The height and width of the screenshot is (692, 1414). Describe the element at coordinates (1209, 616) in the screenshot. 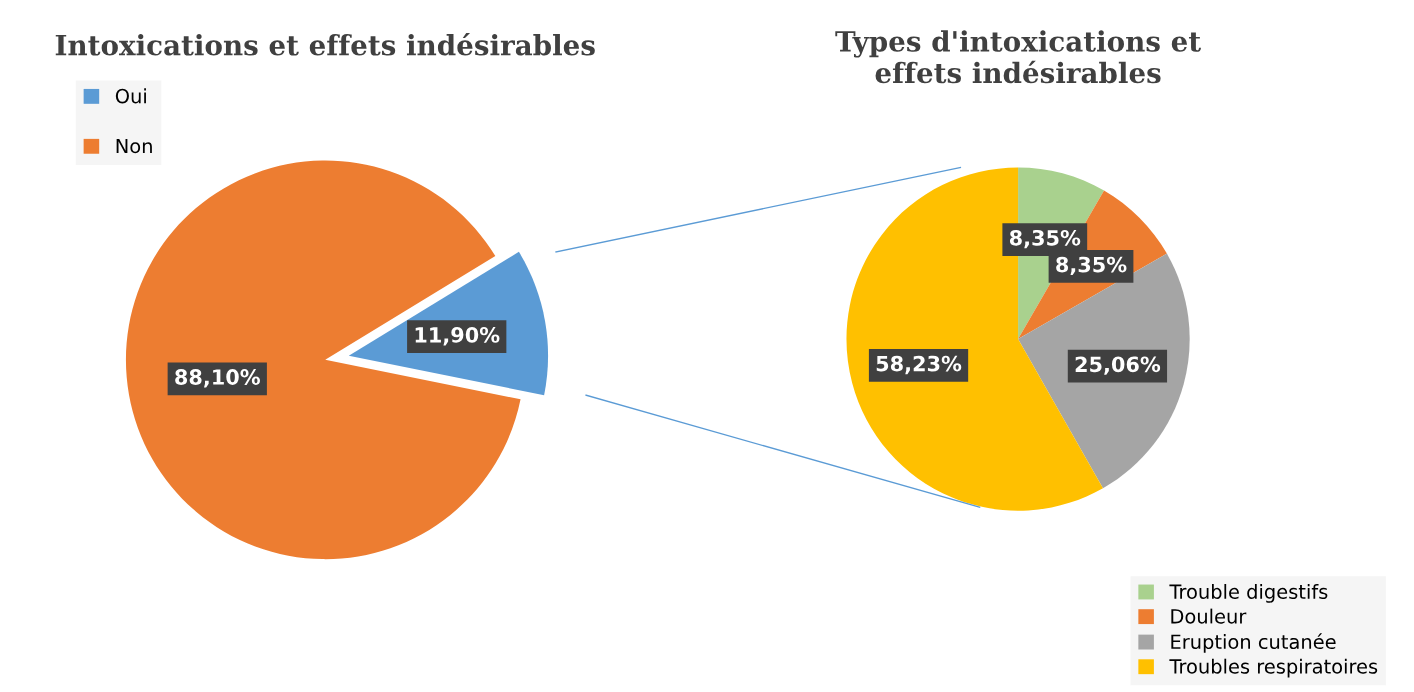

I see `legend-label: Douleur` at that location.